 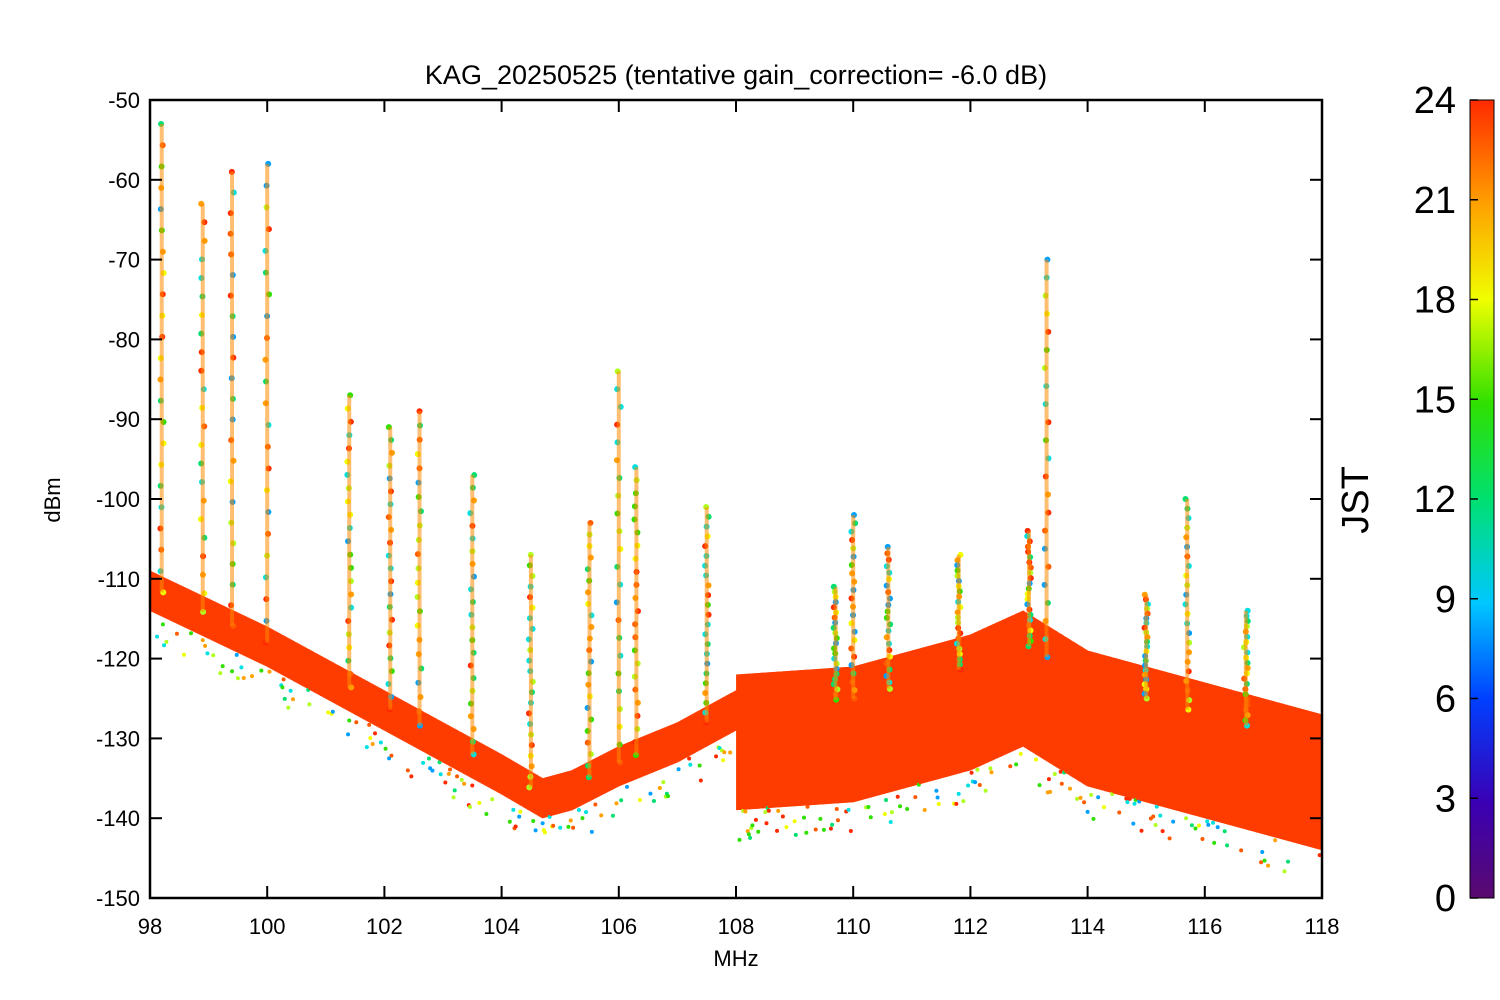 I want to click on x-tick-label: 98, so click(x=150, y=926).